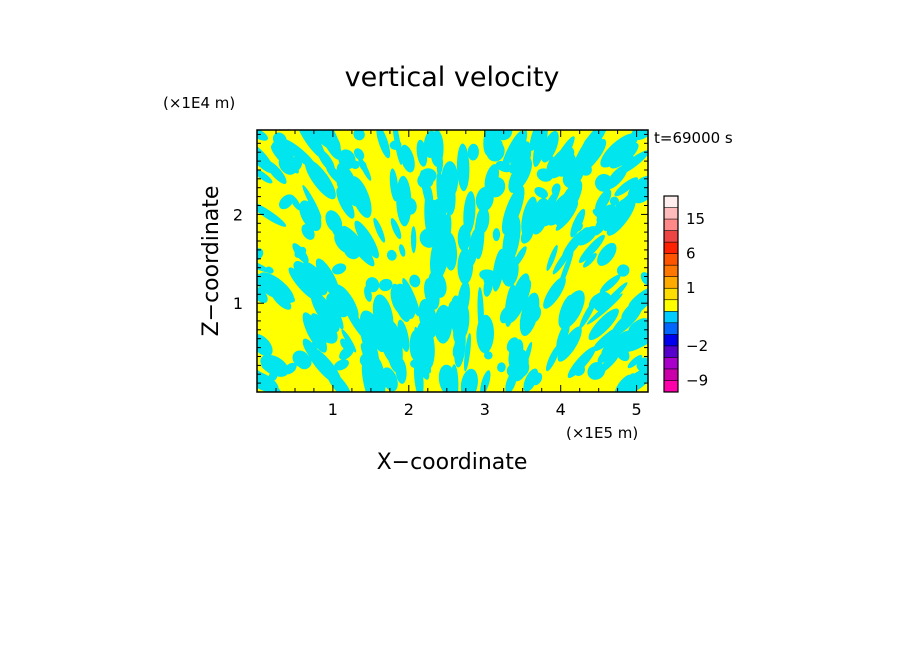 This screenshot has height=654, width=904. I want to click on x-scale-label: (×1E5 m), so click(602, 433).